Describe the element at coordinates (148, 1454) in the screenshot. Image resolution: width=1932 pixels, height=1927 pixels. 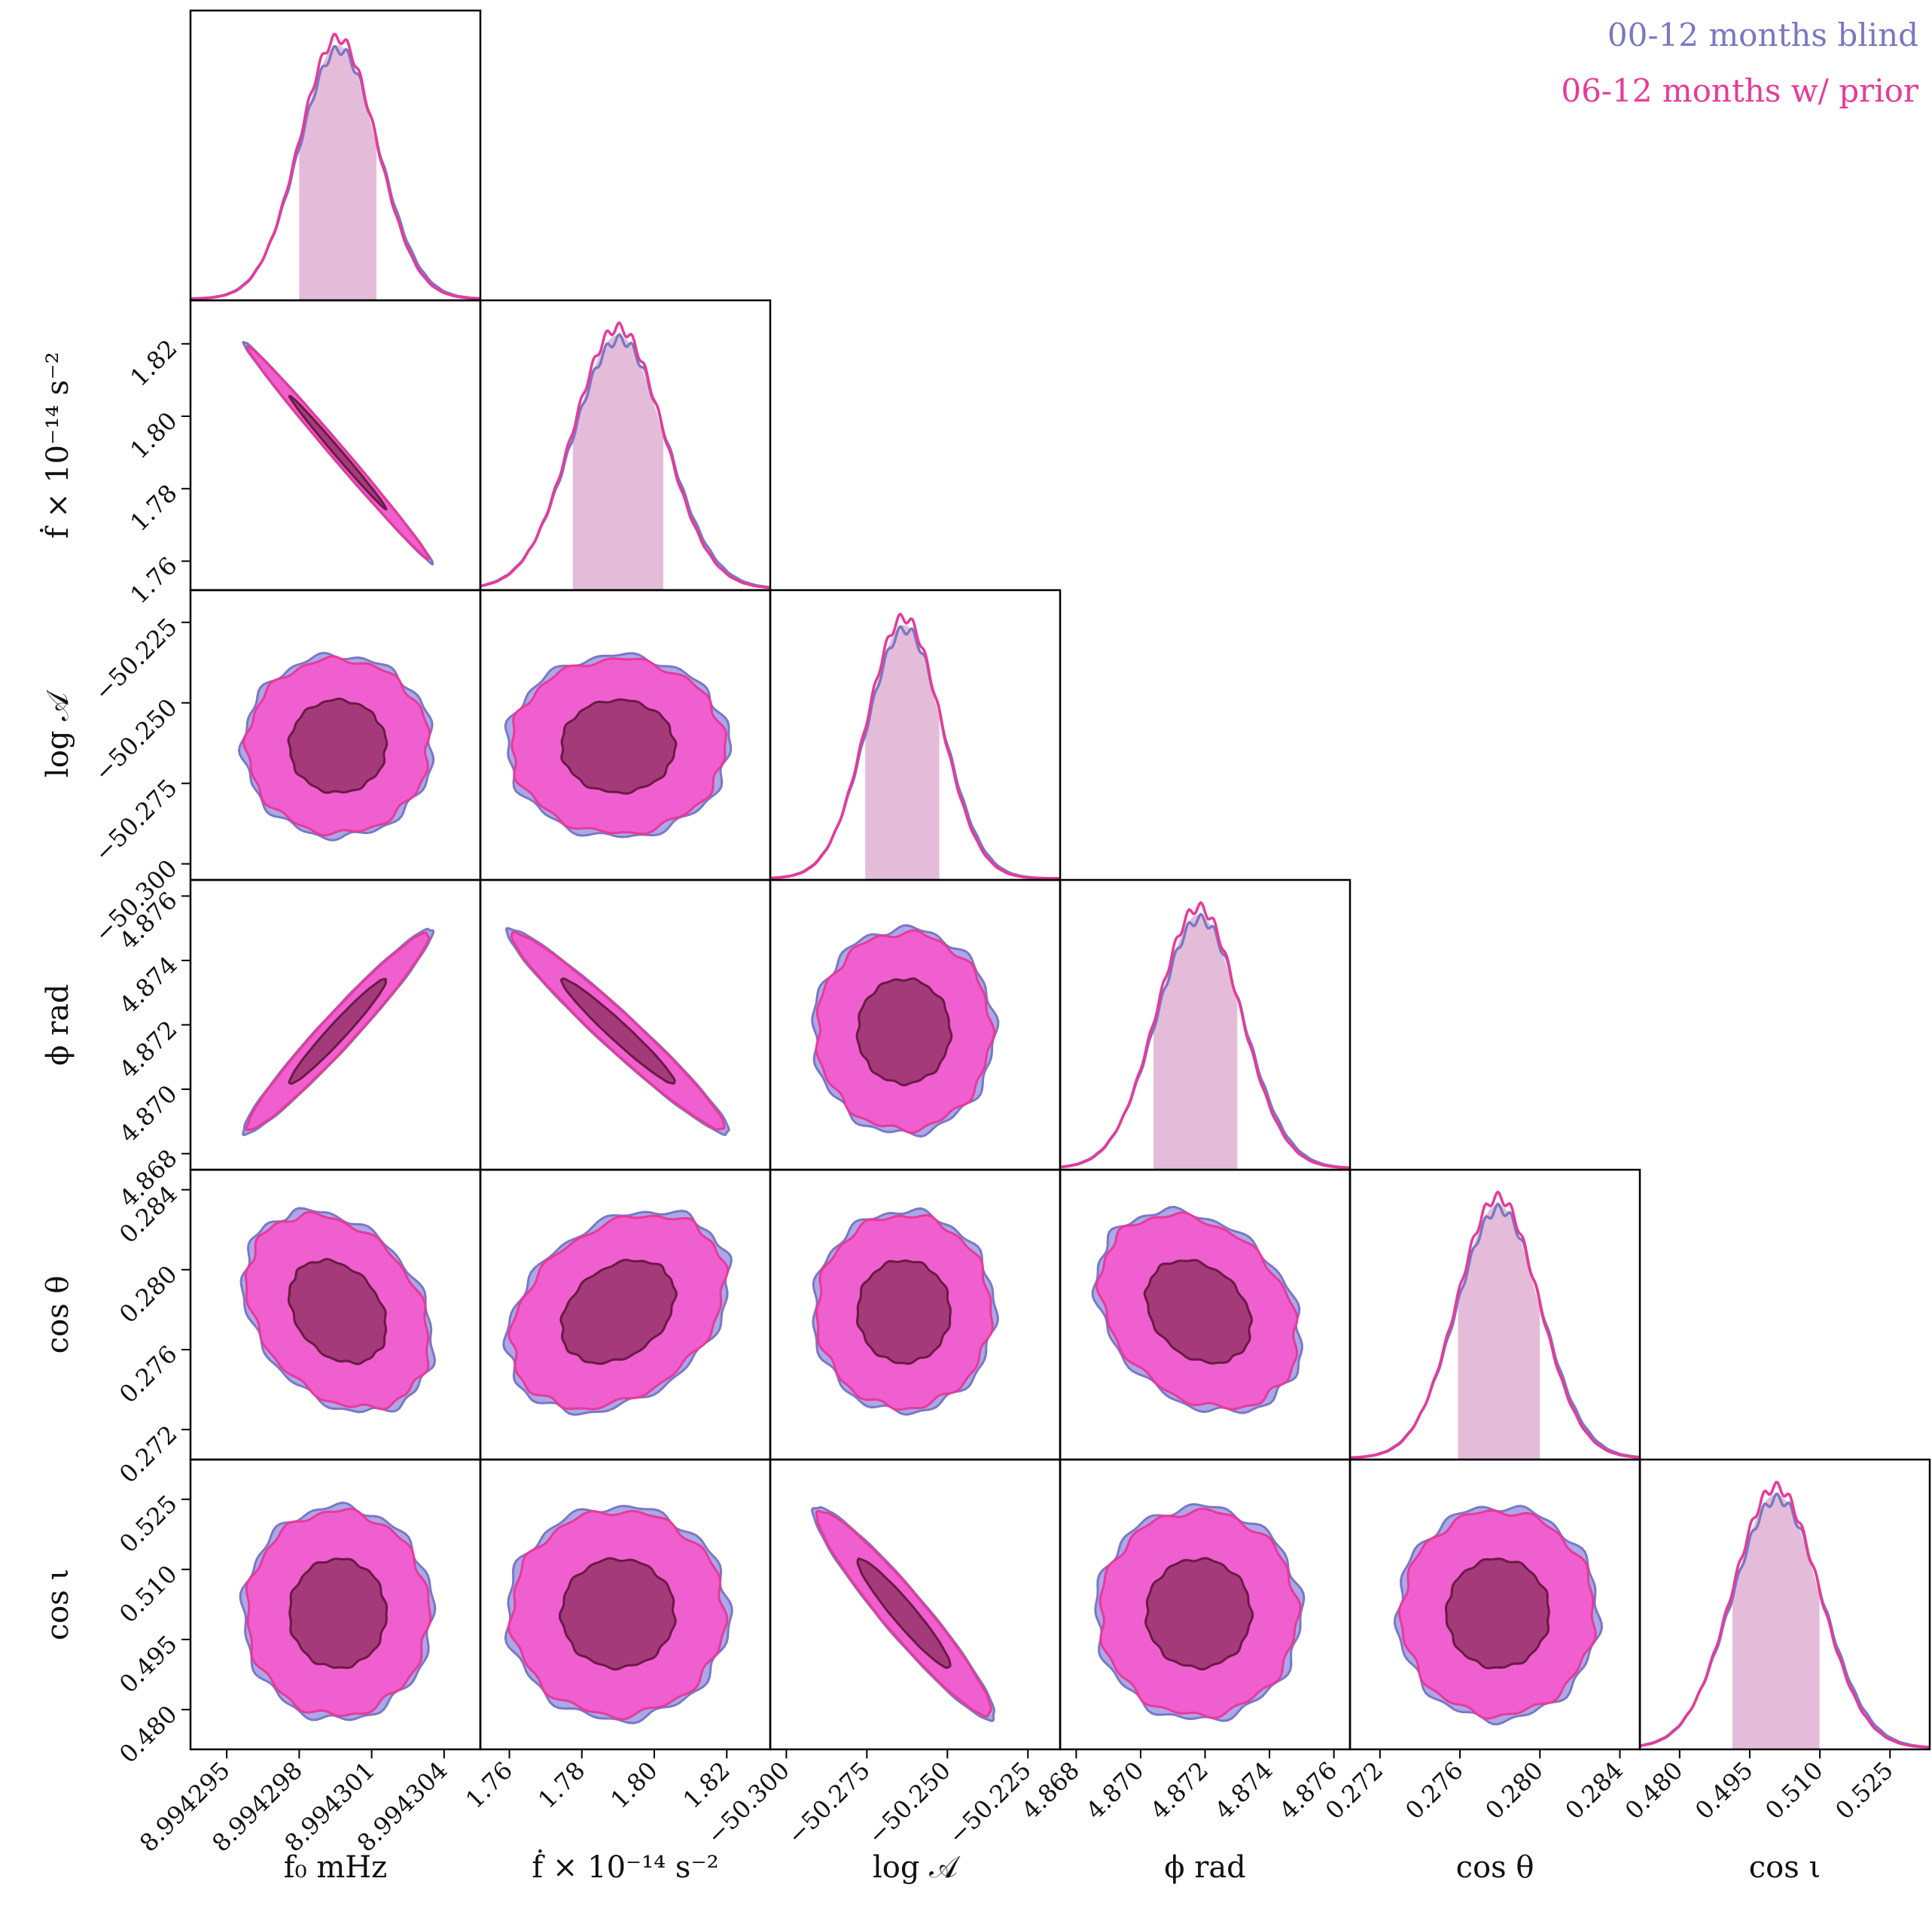
I see `y-tick-label: 0.272` at that location.